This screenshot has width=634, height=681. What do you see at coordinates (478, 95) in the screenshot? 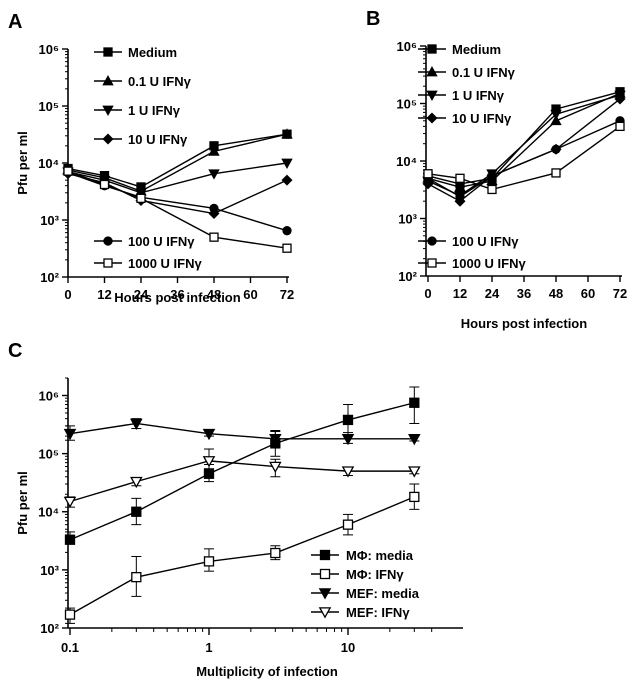
I see `legend-label: 1 U IFNγ` at bounding box center [478, 95].